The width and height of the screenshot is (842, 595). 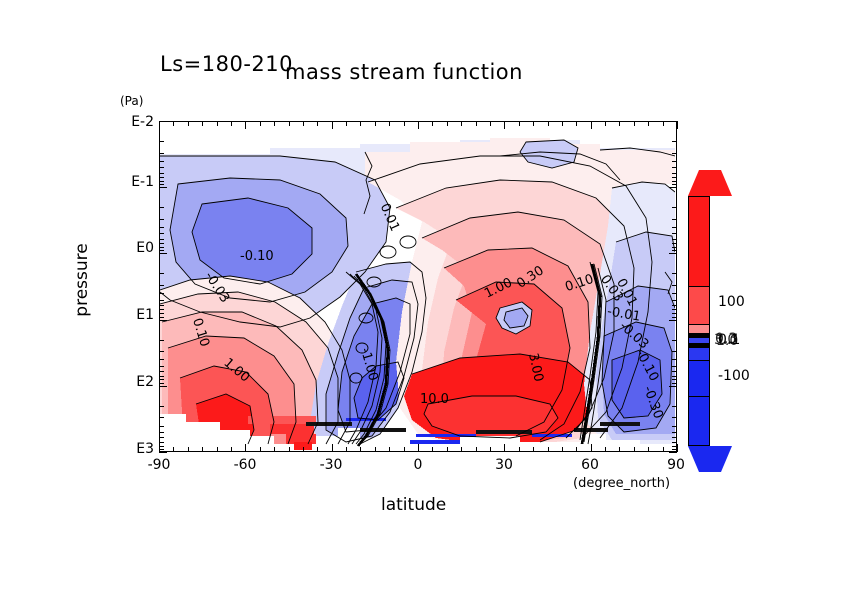 I want to click on x-tick-label-4: 30, so click(x=504, y=465).